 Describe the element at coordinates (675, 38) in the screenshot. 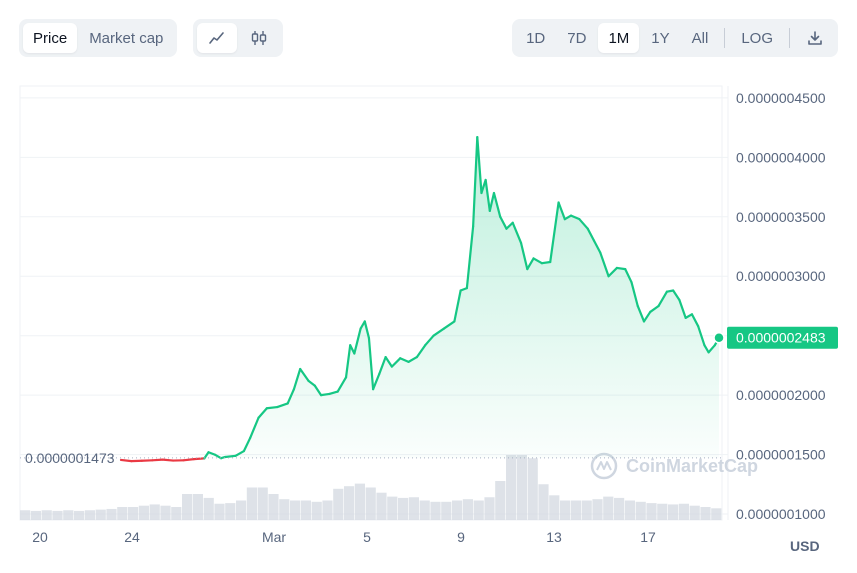

I see `time-range-toggle: 1D 7D 1M 1Y All LOG` at that location.